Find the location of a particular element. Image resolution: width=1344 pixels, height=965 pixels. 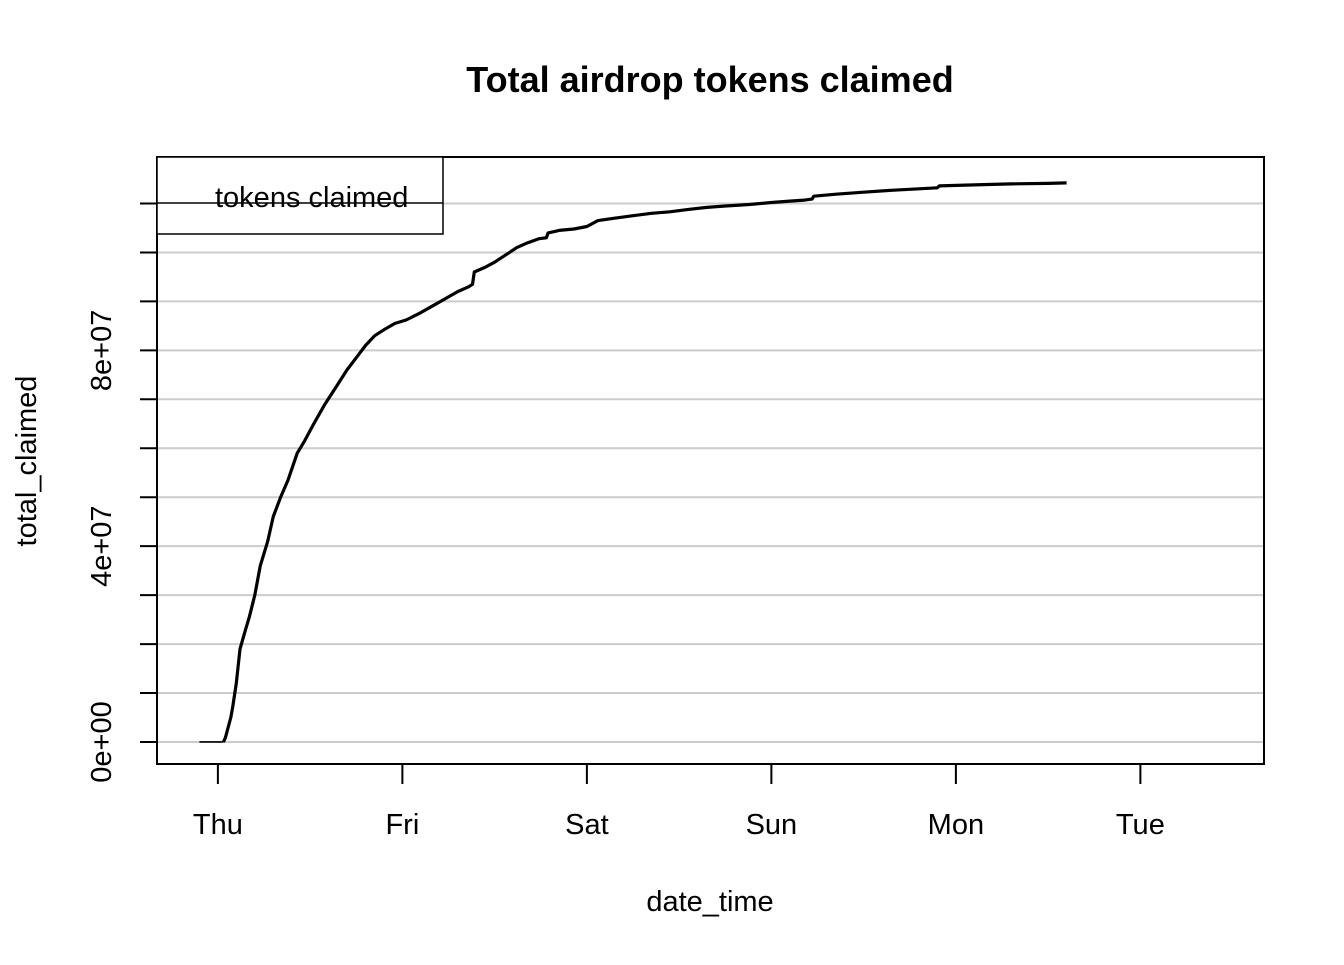

y-tick-label-2: 8e+07 is located at coordinates (102, 350).